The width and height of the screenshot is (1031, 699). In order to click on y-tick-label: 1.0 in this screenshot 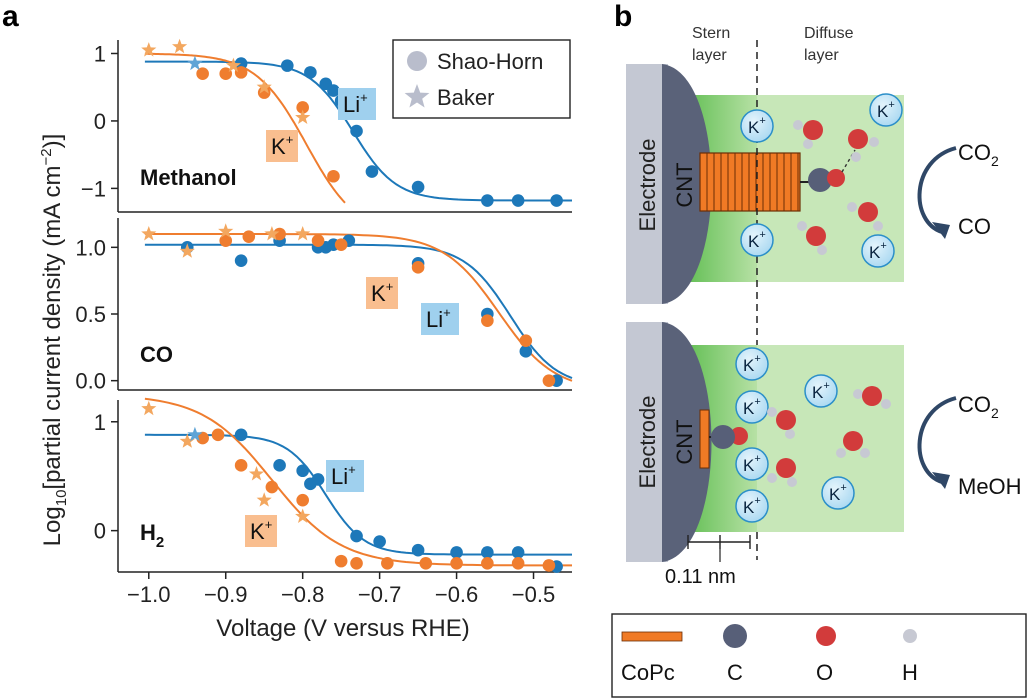, I will do `click(90, 247)`.